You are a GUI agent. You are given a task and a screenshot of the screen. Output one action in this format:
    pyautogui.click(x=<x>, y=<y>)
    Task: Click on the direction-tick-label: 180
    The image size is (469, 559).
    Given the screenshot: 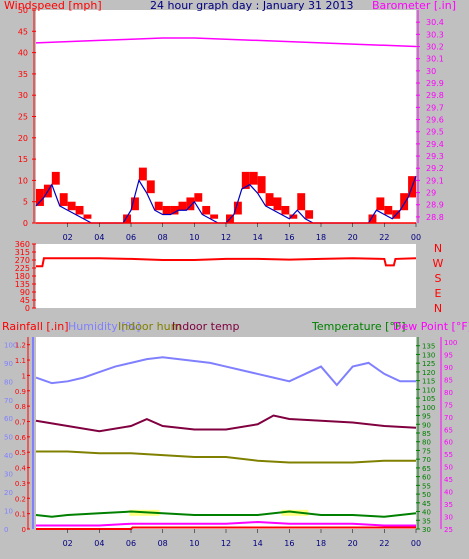 What is the action you would take?
    pyautogui.click(x=22, y=276)
    